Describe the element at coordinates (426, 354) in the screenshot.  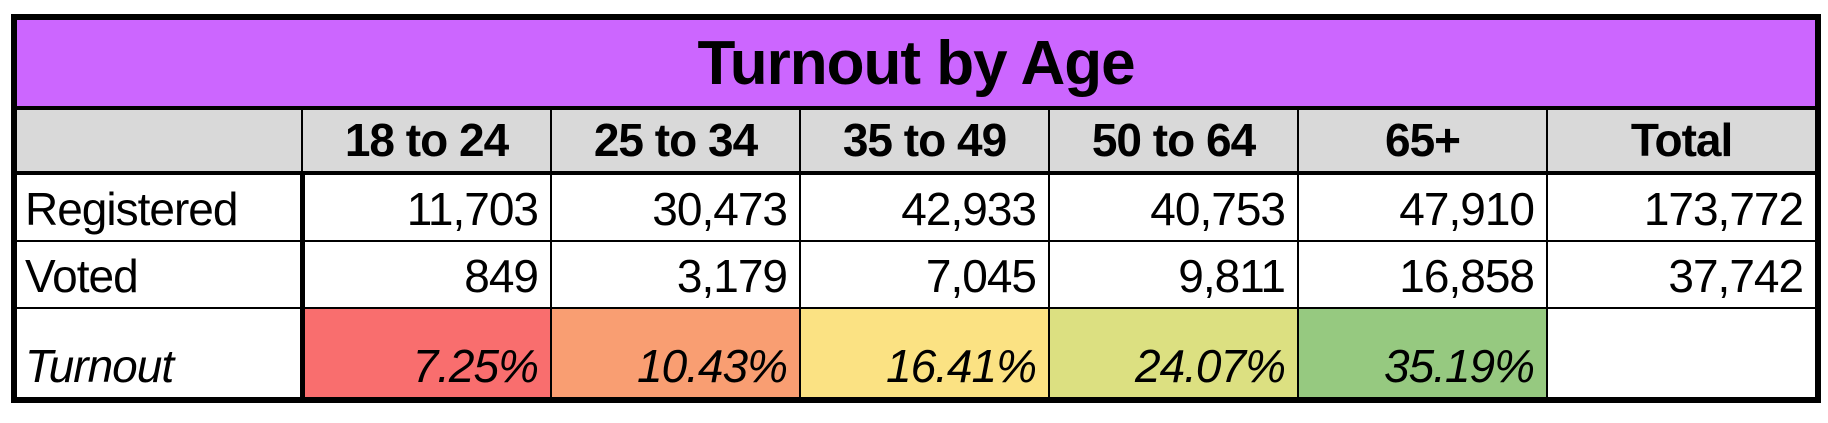
I see `turnout-18-to-24-value: 7.25%` at that location.